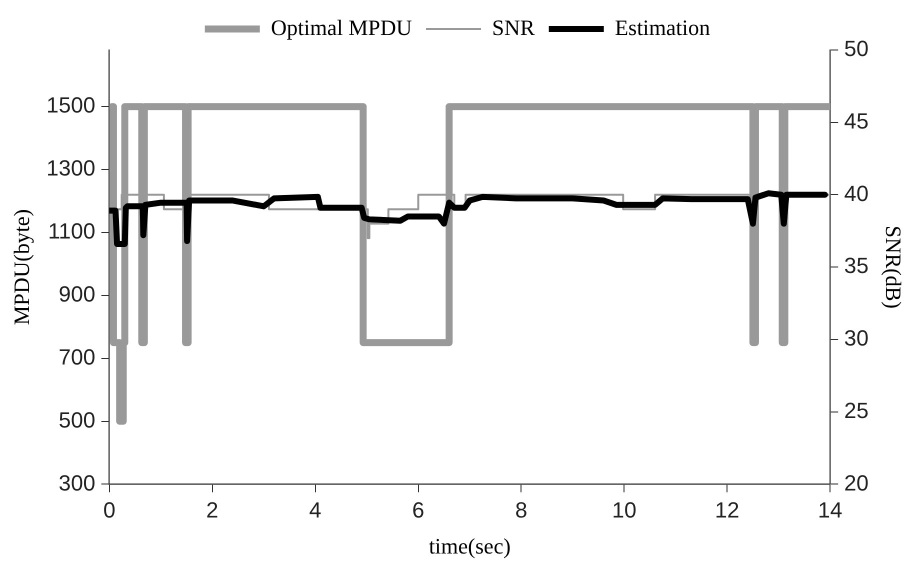 The image size is (917, 569). What do you see at coordinates (72, 231) in the screenshot?
I see `y-tick-label: 1100` at bounding box center [72, 231].